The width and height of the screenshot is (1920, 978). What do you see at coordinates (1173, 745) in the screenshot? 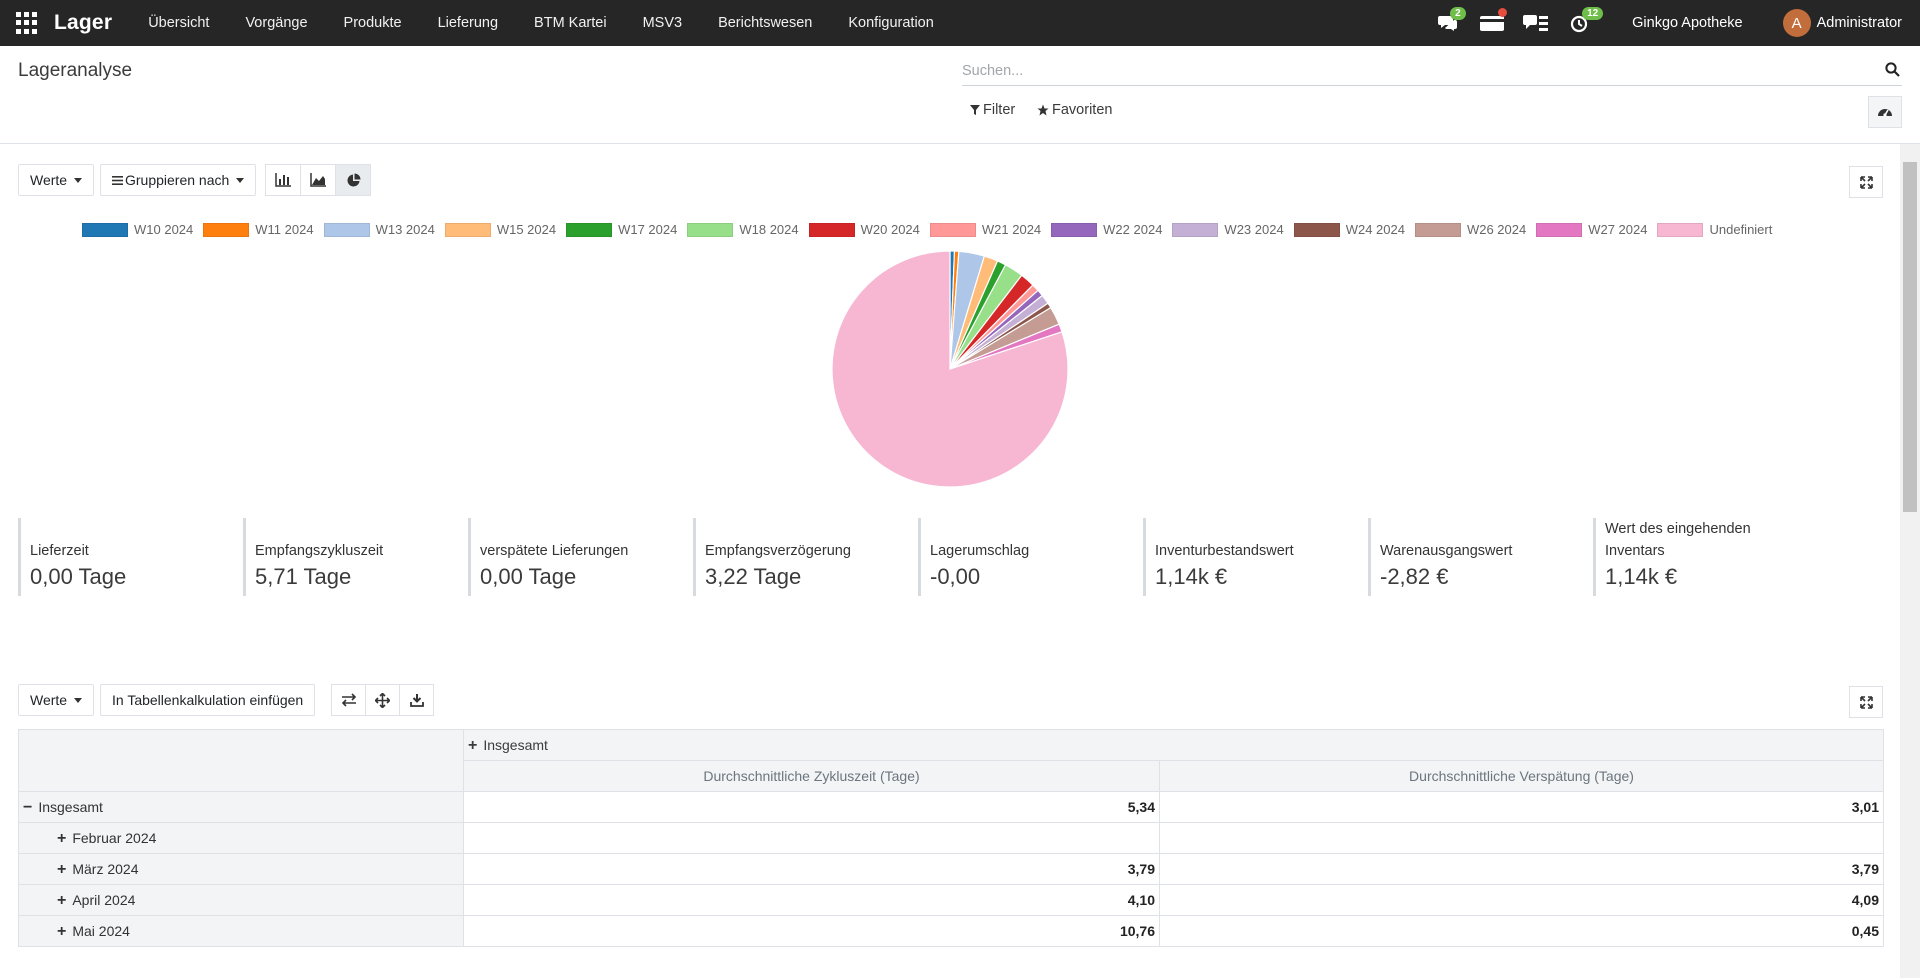
I see `pivot-col-header: + Insgesamt` at bounding box center [1173, 745].